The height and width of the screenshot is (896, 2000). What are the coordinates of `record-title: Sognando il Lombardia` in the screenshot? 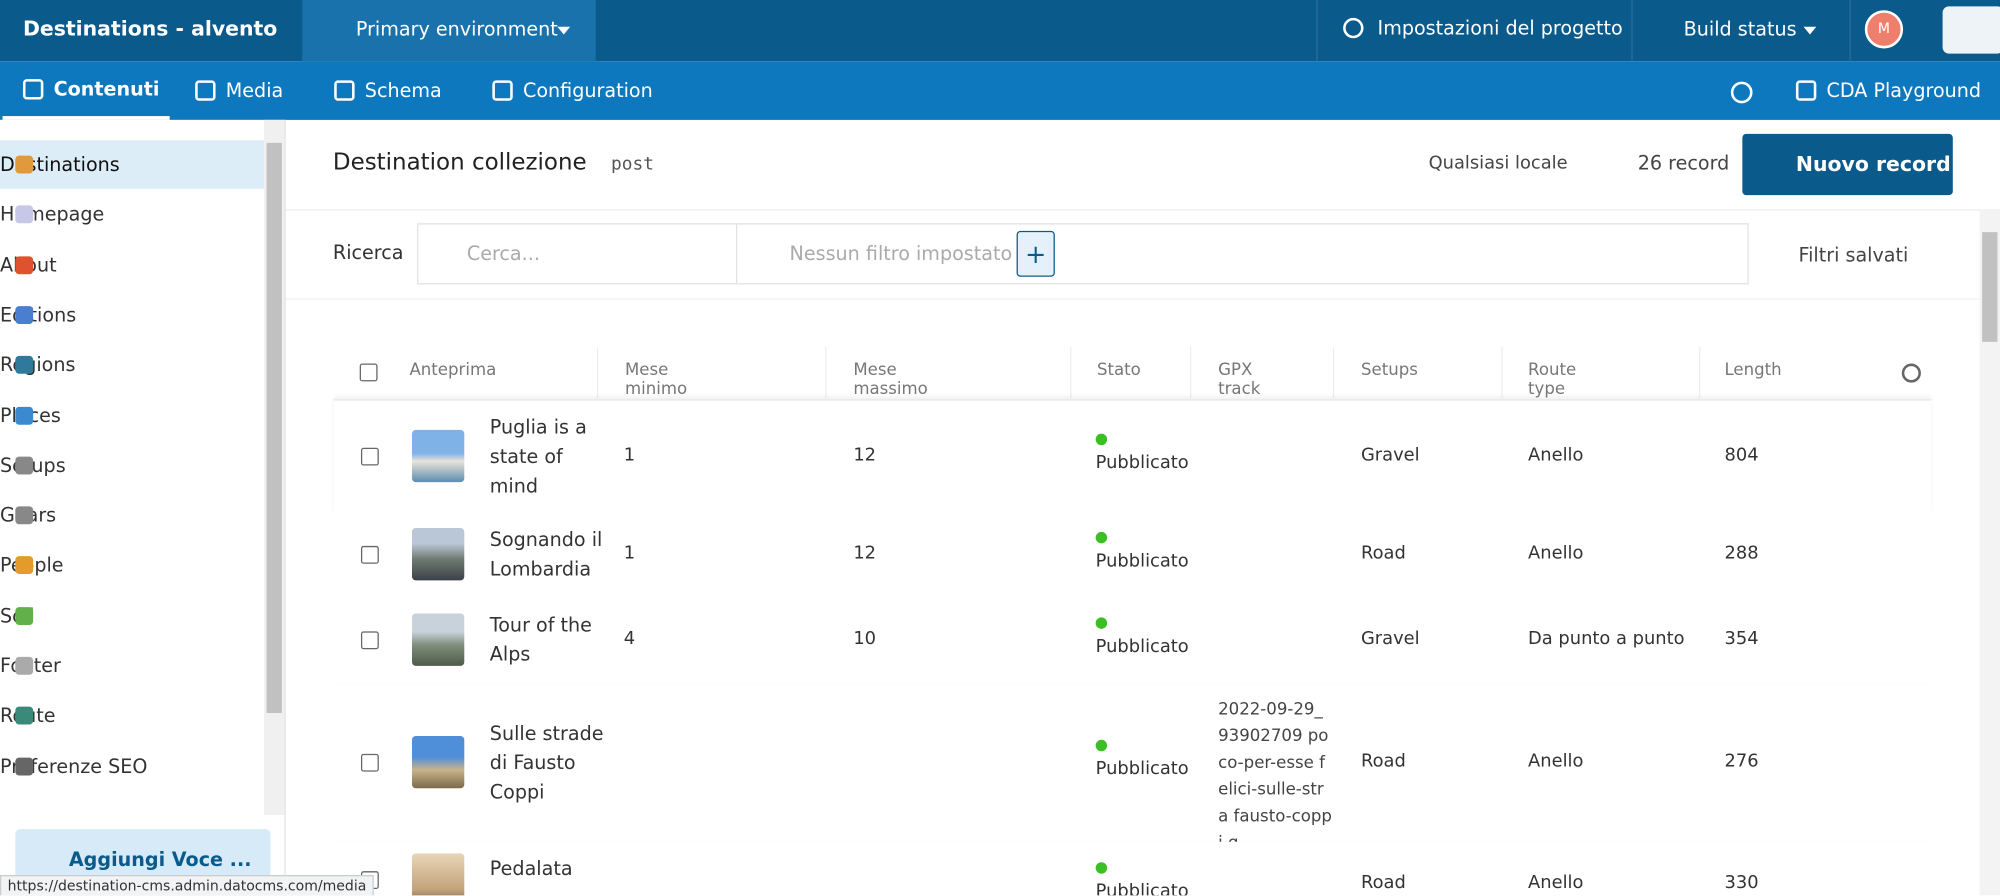 It's located at (546, 553).